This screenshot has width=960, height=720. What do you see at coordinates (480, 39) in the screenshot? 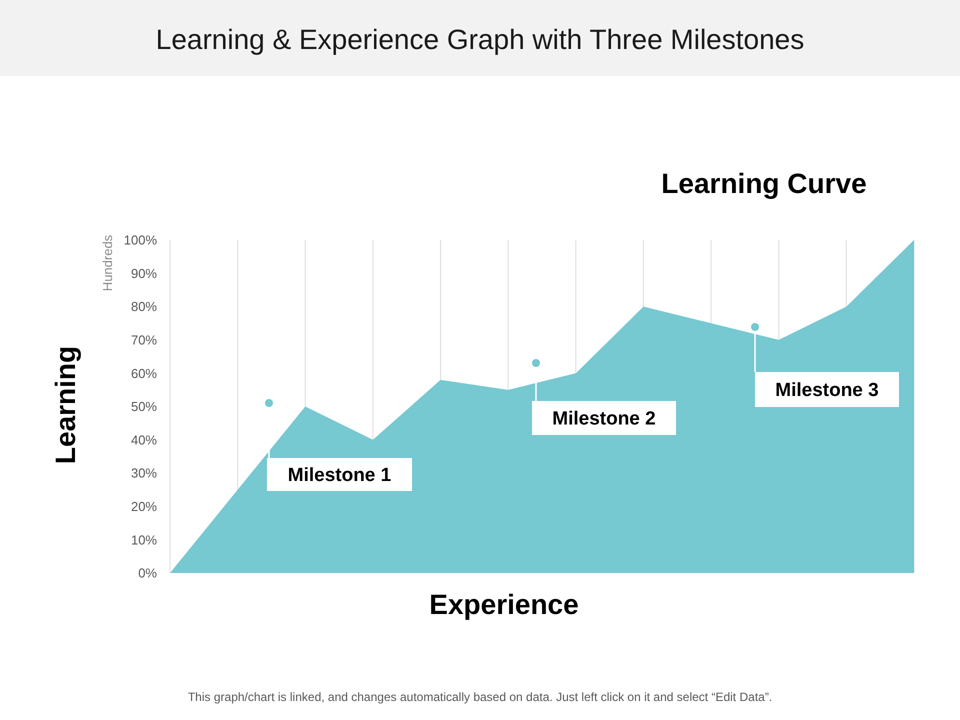
I see `chart-title: Learning & Experience Graph with Three Milestones` at bounding box center [480, 39].